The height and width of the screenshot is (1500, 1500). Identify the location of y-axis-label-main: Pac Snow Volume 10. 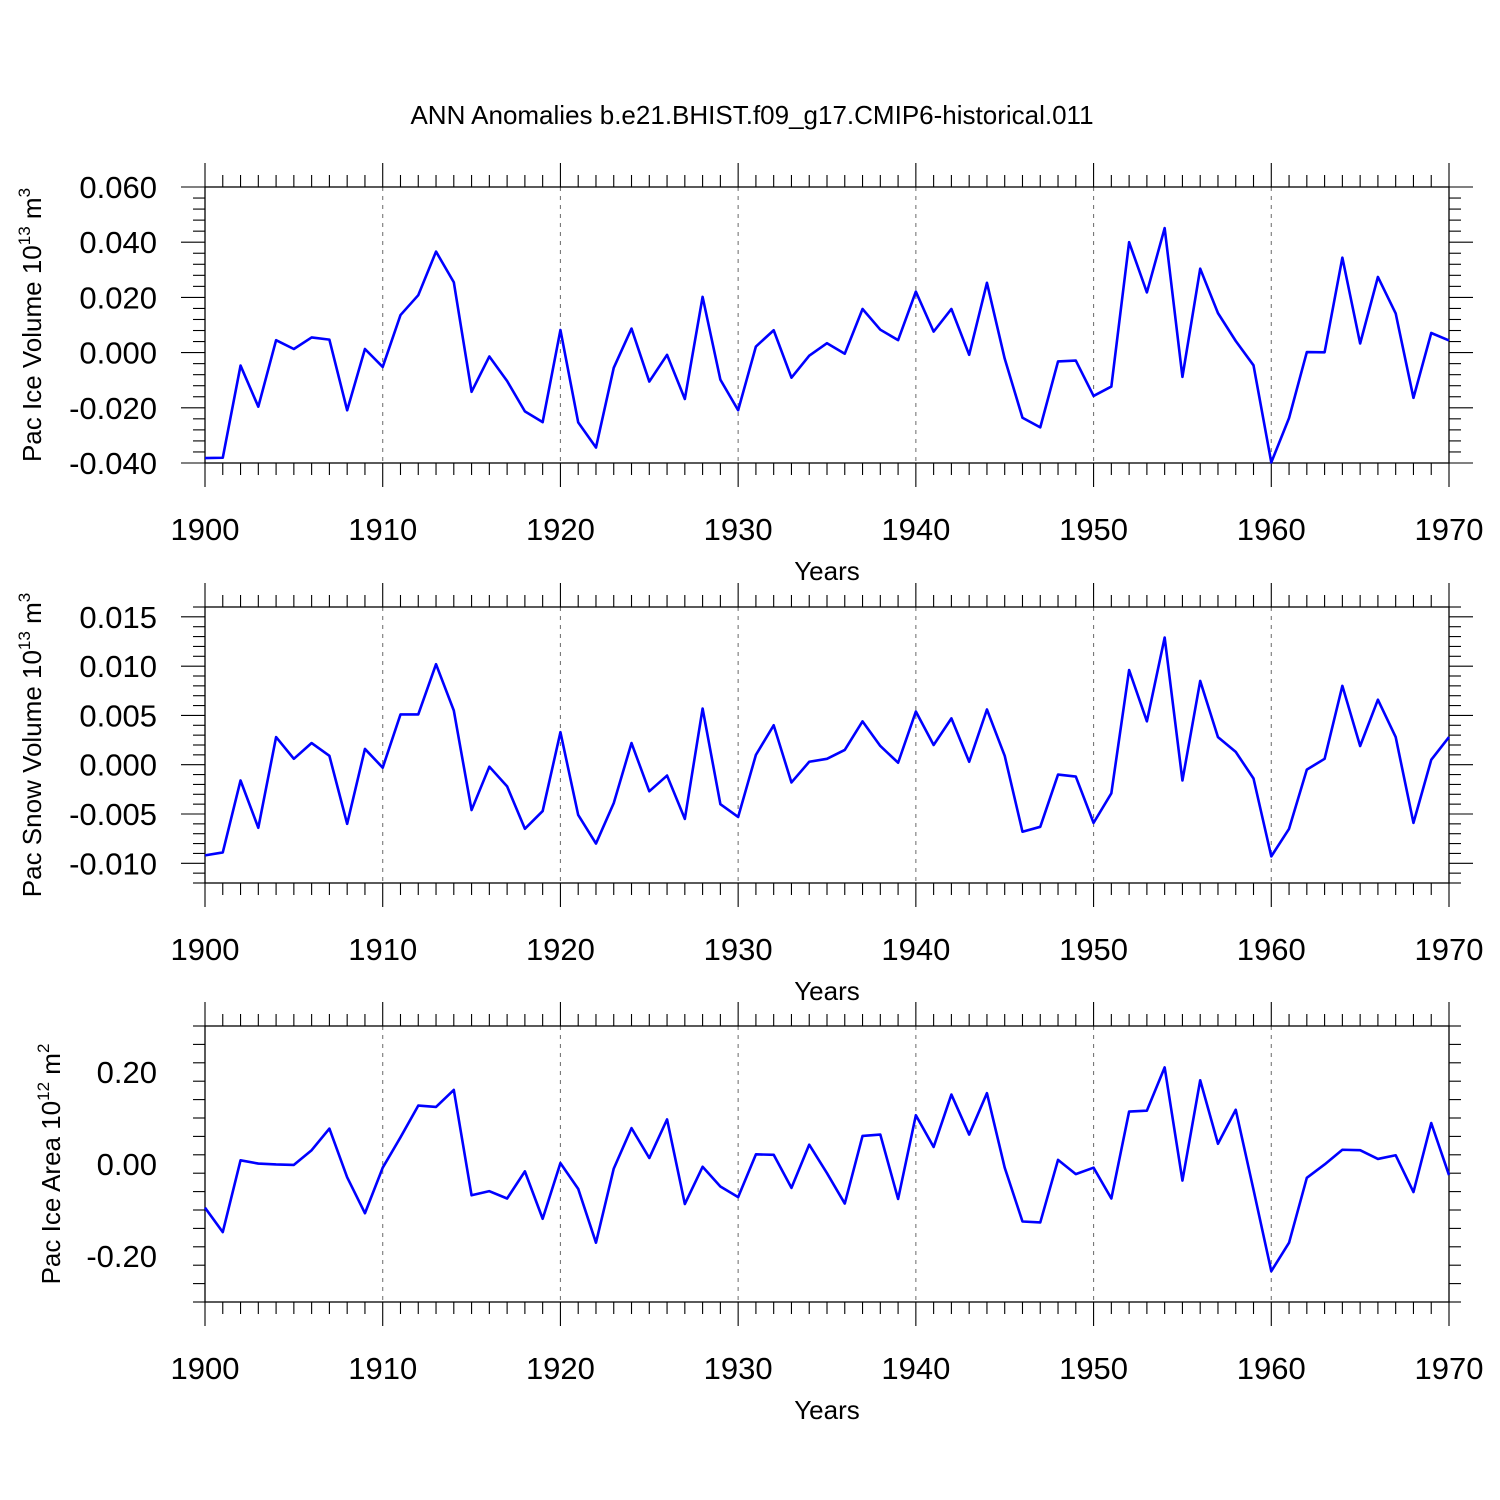
(32, 773).